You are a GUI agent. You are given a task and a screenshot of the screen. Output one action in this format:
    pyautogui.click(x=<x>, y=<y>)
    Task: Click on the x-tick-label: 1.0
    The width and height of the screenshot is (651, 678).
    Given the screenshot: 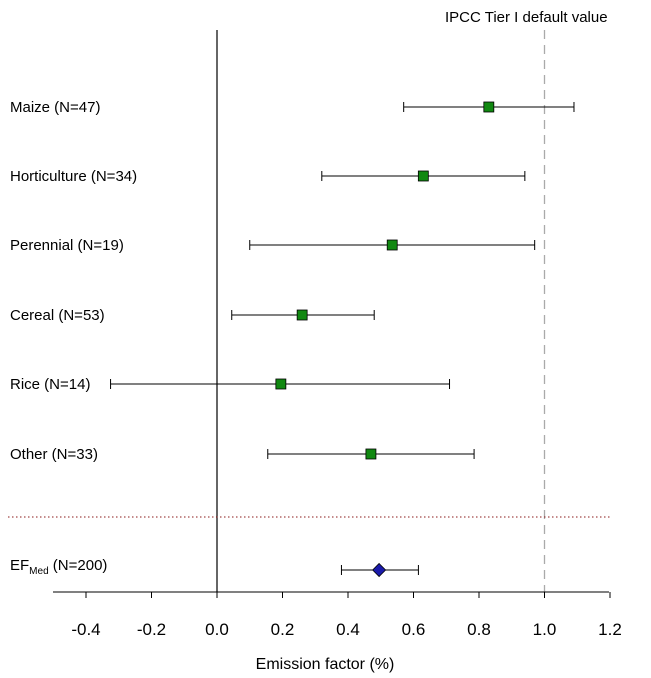 What is the action you would take?
    pyautogui.click(x=545, y=629)
    